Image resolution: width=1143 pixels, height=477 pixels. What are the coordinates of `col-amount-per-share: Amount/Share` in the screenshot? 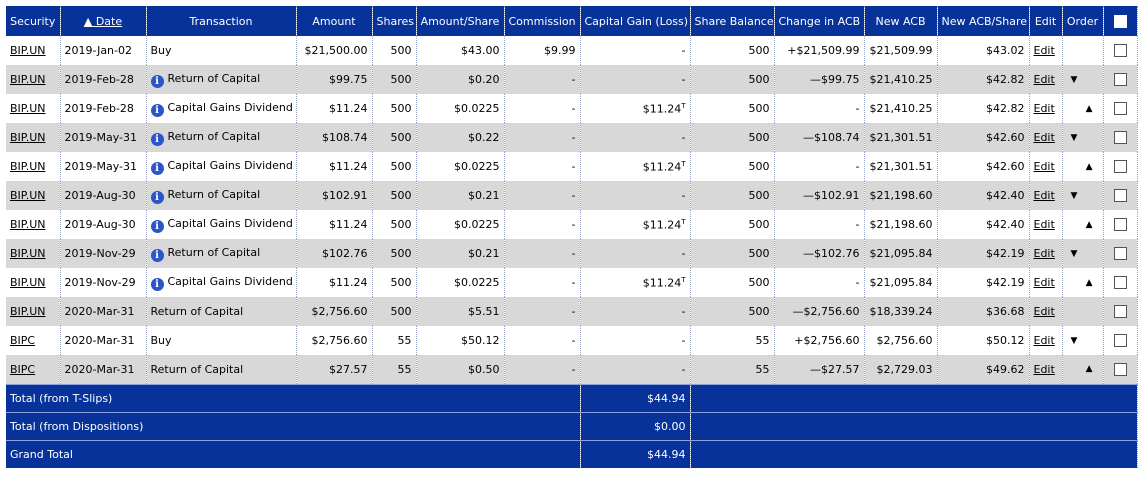 It's located at (460, 21).